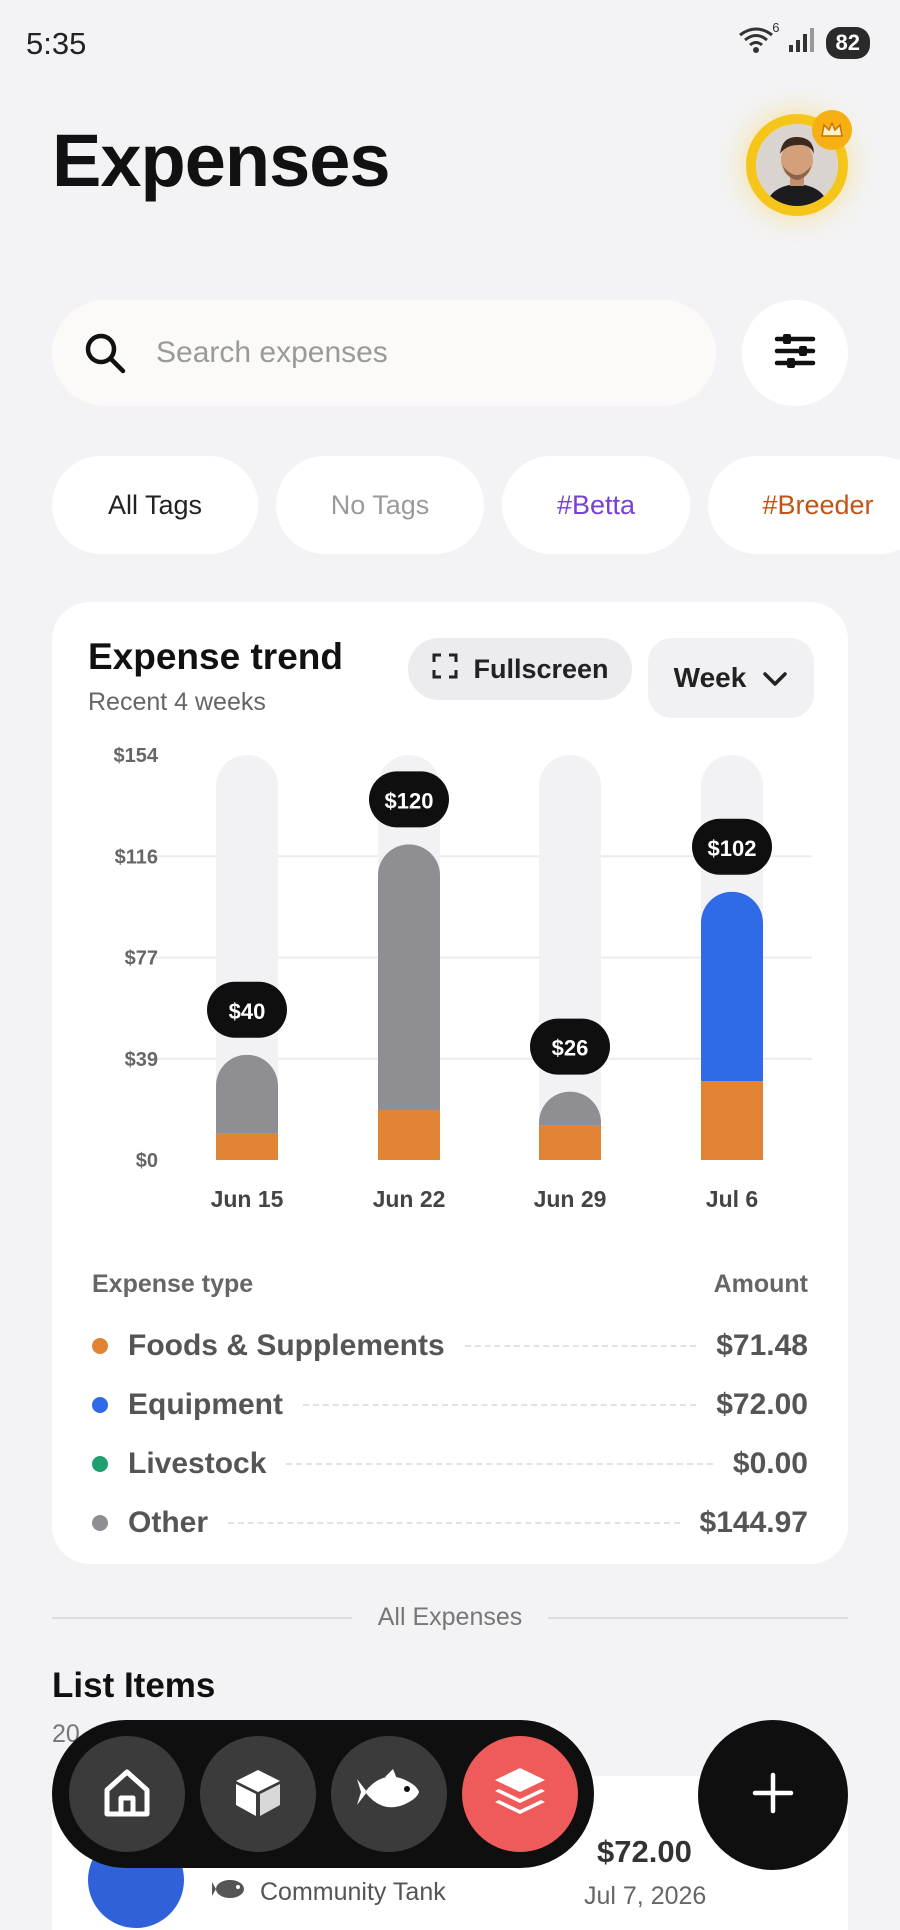 Image resolution: width=900 pixels, height=1930 pixels. I want to click on breakdown-amount: $0.00, so click(770, 1463).